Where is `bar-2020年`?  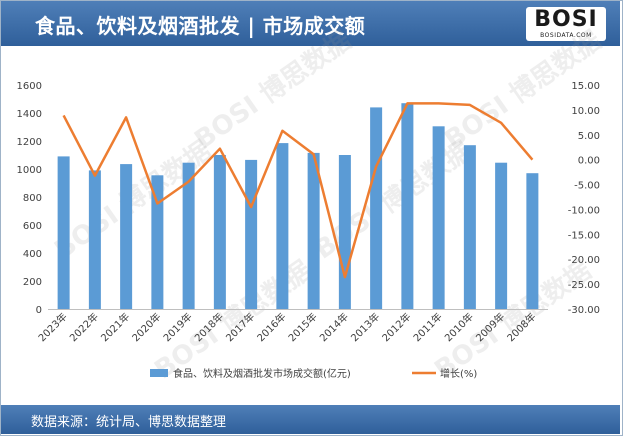 bar-2020年 is located at coordinates (157, 242).